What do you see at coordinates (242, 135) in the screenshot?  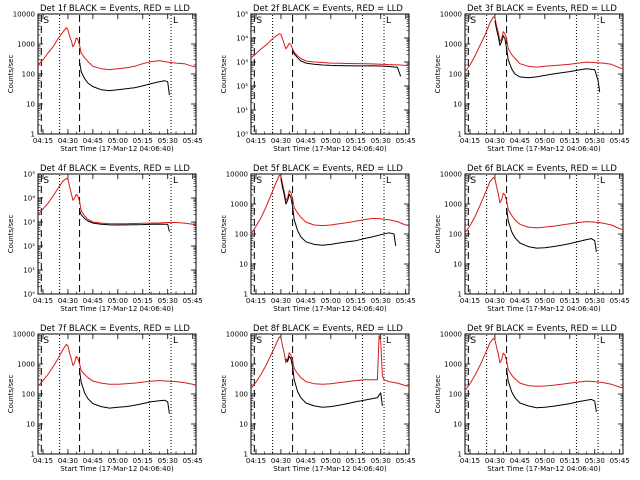 I see `y-tick-label: 10⁰` at bounding box center [242, 135].